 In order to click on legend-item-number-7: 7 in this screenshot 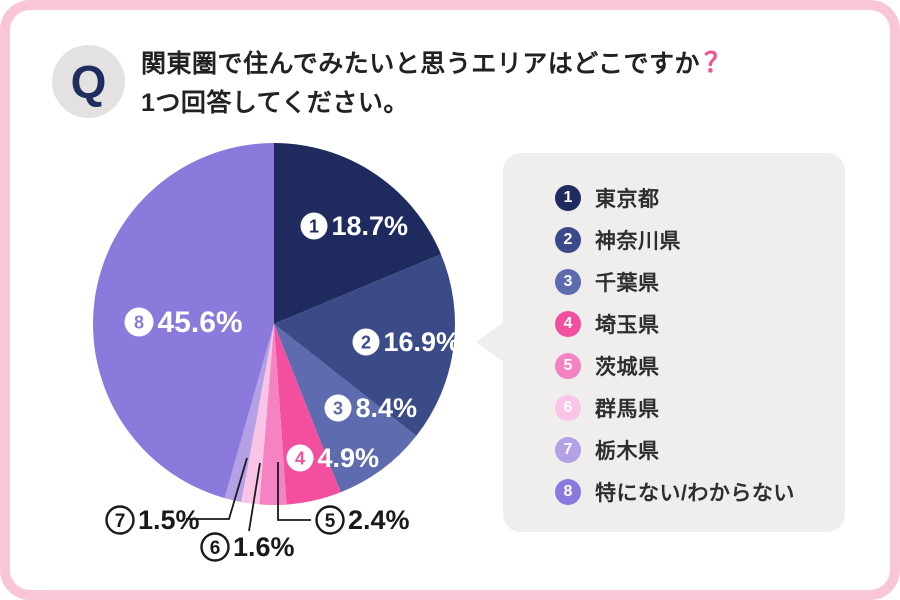, I will do `click(568, 450)`.